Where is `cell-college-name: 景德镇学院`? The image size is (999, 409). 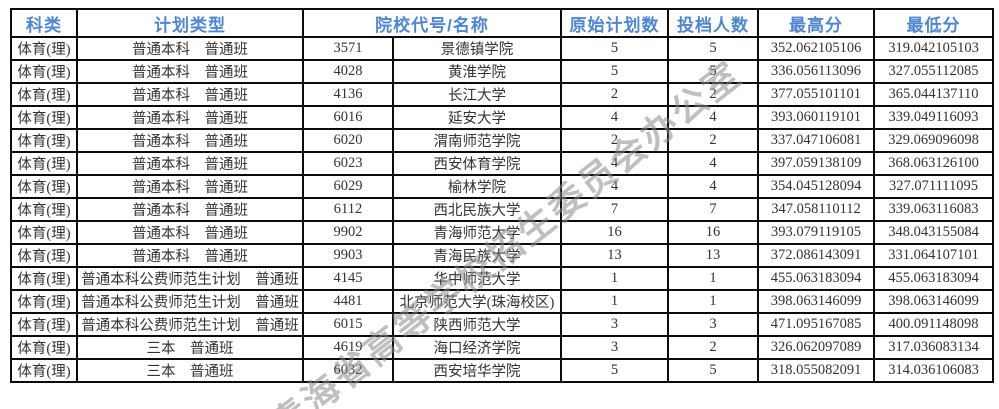 cell-college-name: 景德镇学院 is located at coordinates (477, 48).